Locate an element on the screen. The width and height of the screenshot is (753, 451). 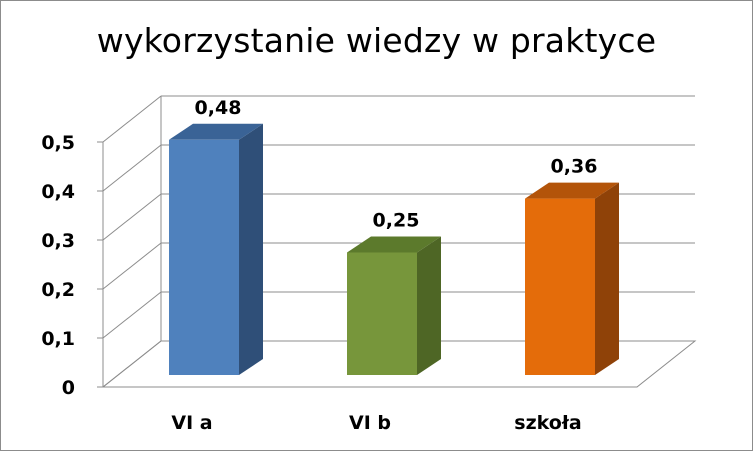
chart-title: wykorzystanie wiedzy w praktyce is located at coordinates (376, 40).